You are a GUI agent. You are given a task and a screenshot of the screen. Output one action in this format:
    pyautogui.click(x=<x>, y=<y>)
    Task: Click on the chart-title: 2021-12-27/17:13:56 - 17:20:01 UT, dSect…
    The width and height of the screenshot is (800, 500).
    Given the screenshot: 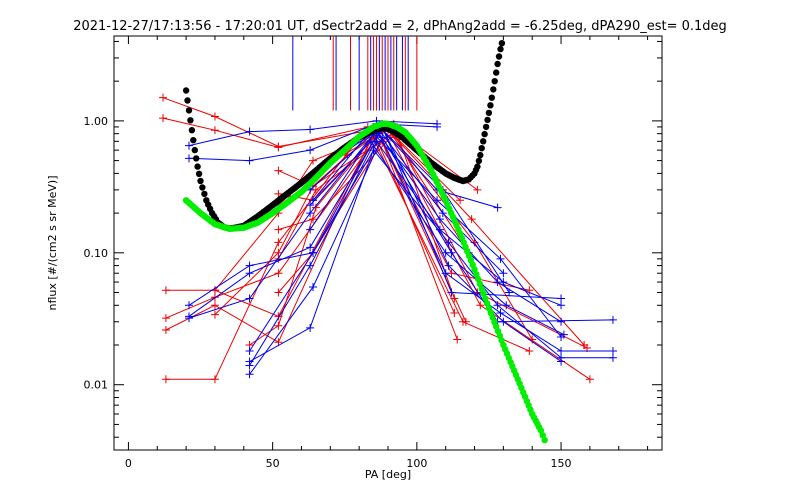 What is the action you would take?
    pyautogui.click(x=400, y=26)
    